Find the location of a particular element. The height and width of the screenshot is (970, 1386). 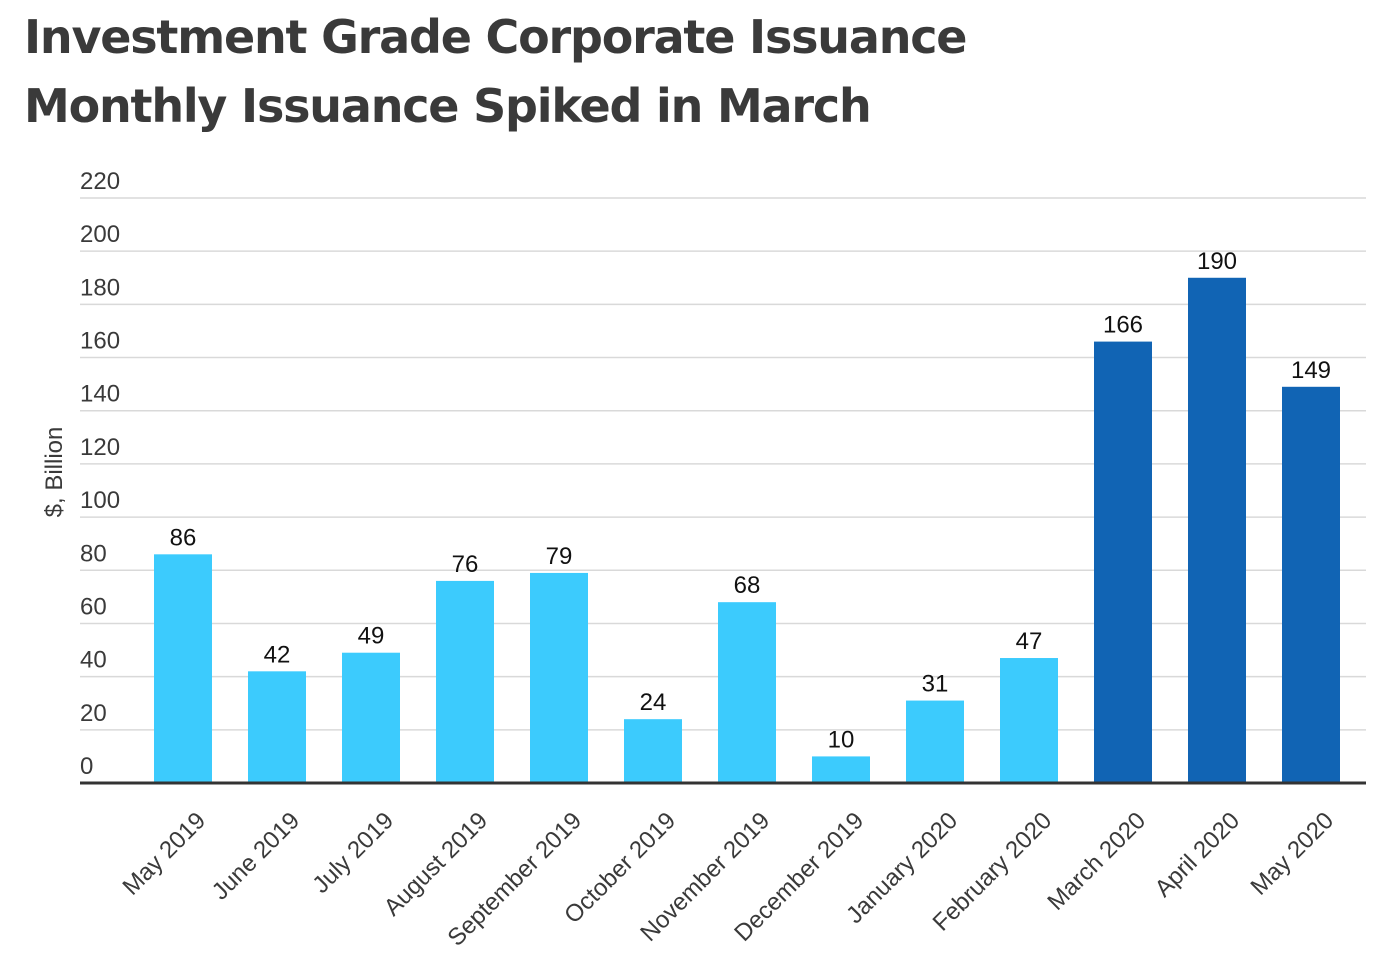

y-tick-label: 200 is located at coordinates (100, 234).